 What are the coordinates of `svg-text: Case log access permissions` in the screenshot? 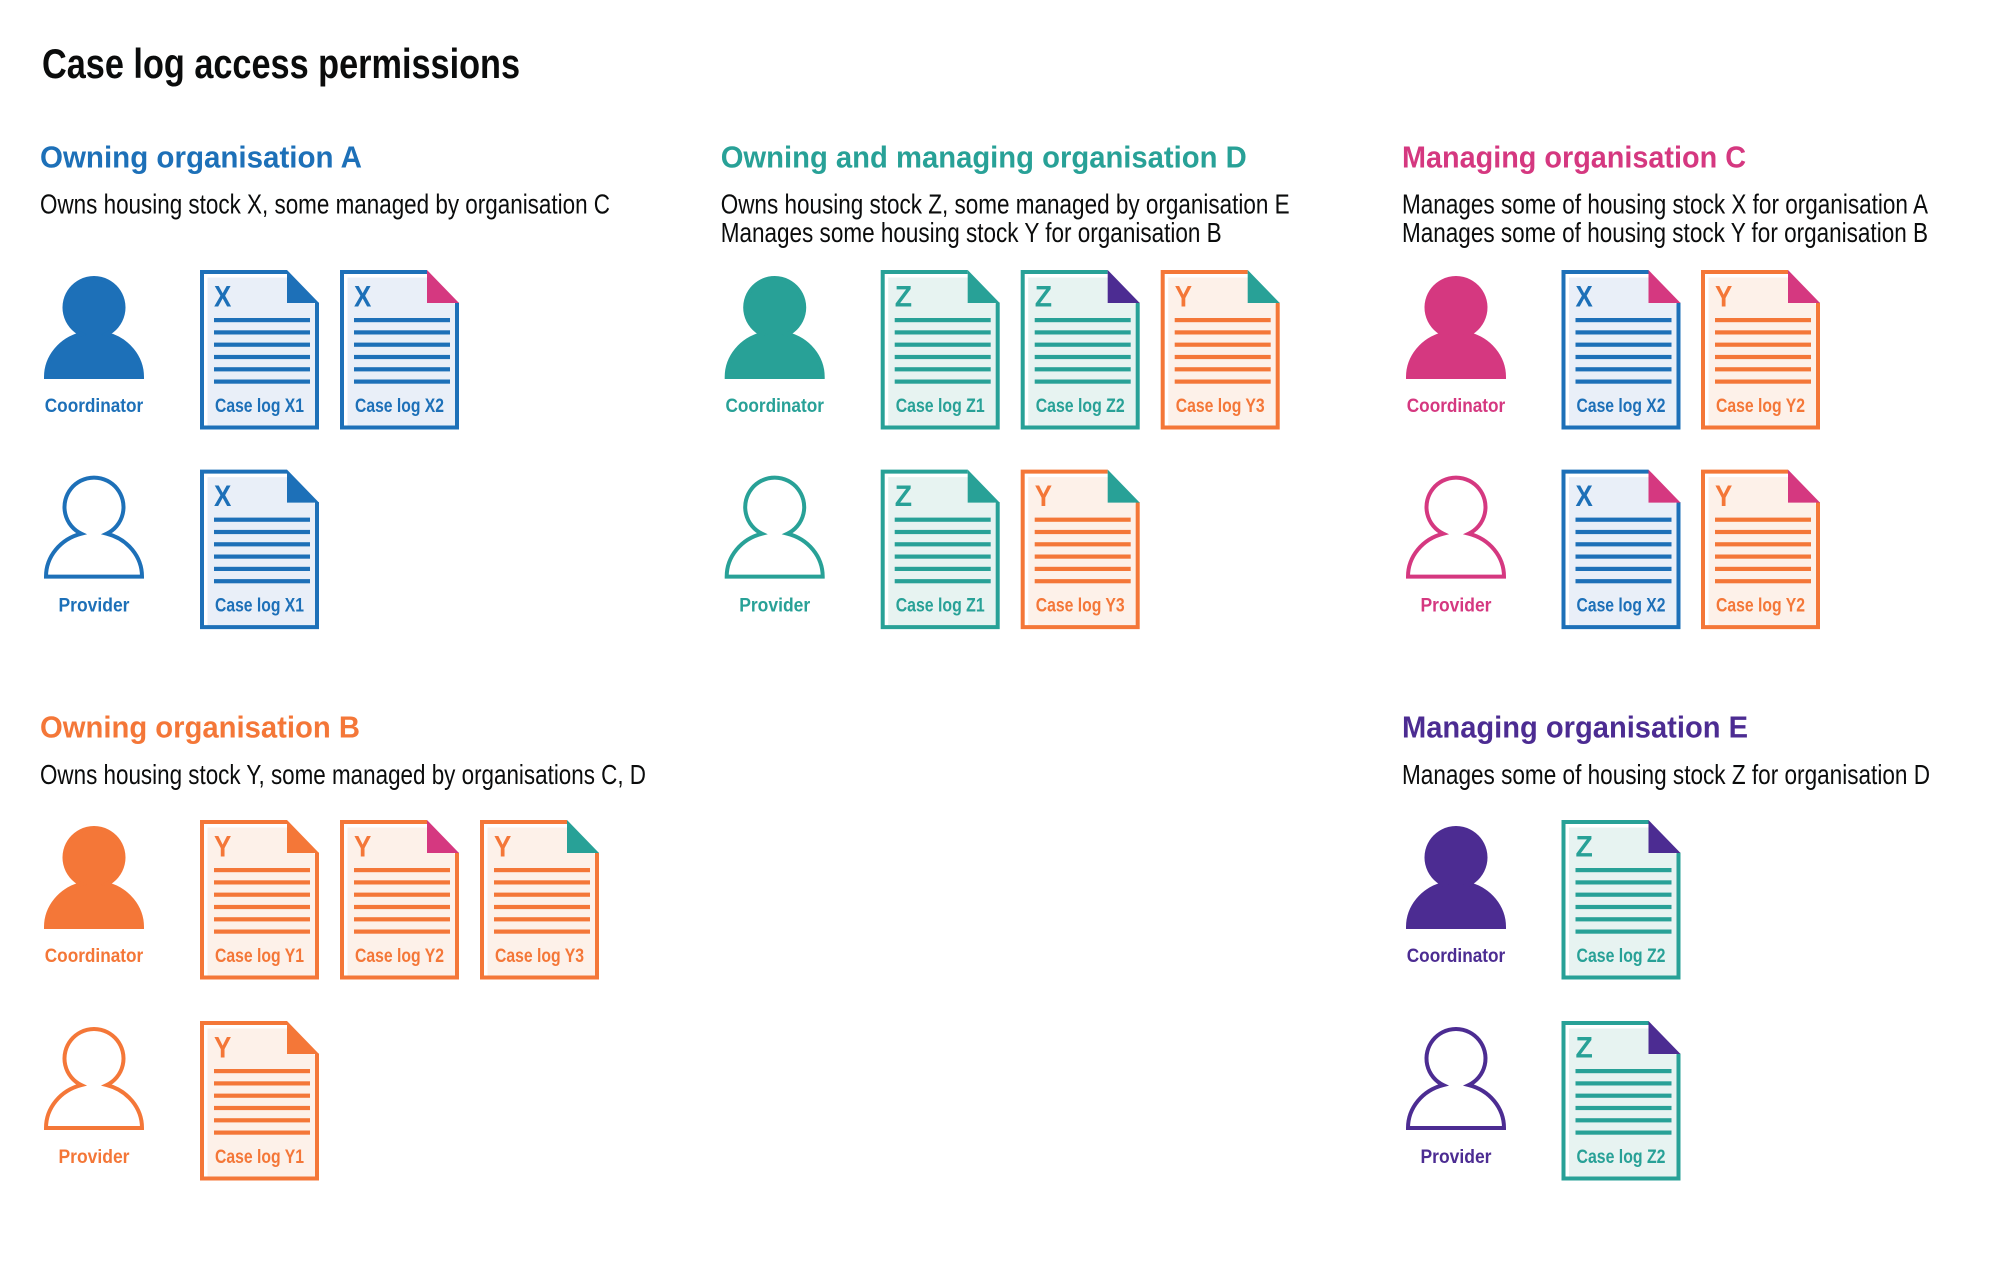 It's located at (281, 63).